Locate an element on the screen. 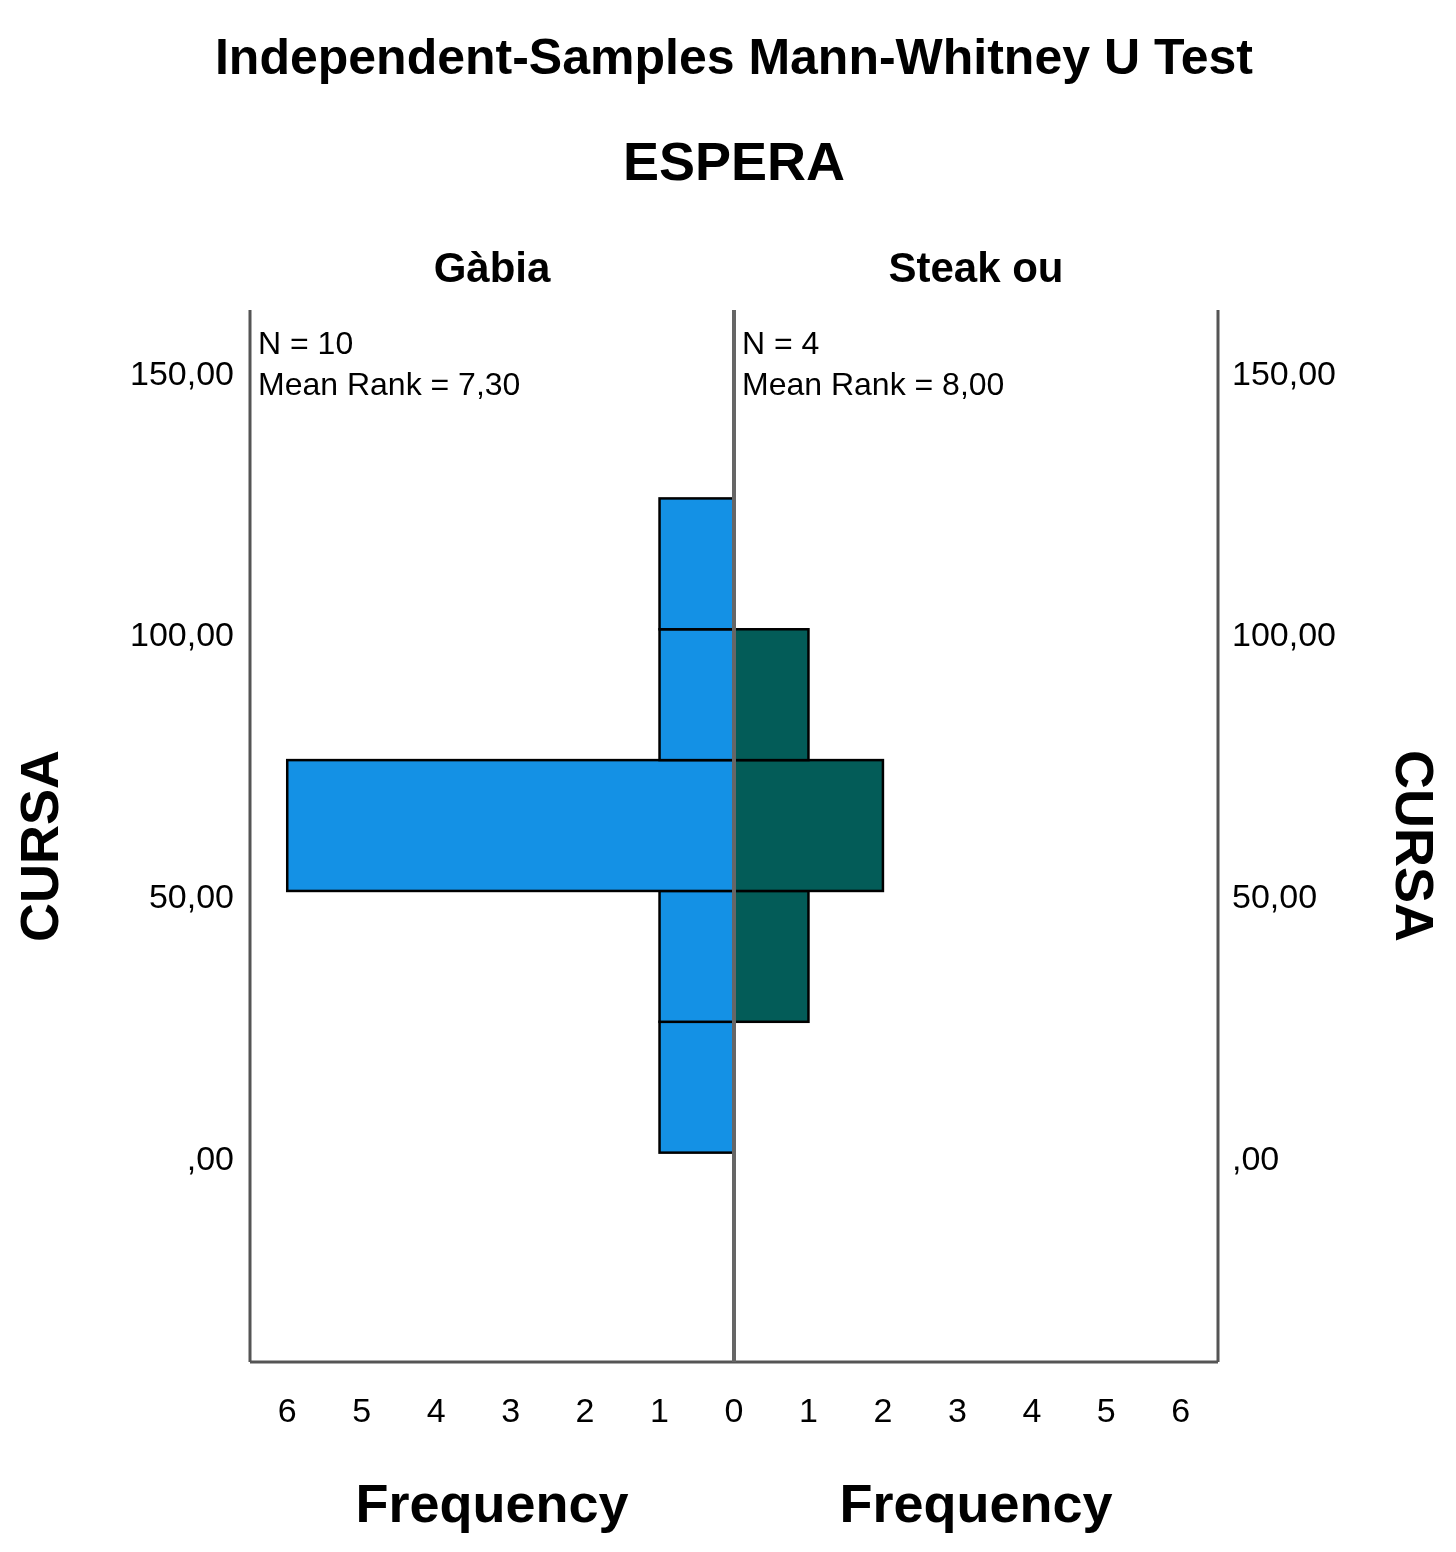 This screenshot has height=1552, width=1456. chart-title: Steak ou is located at coordinates (976, 267).